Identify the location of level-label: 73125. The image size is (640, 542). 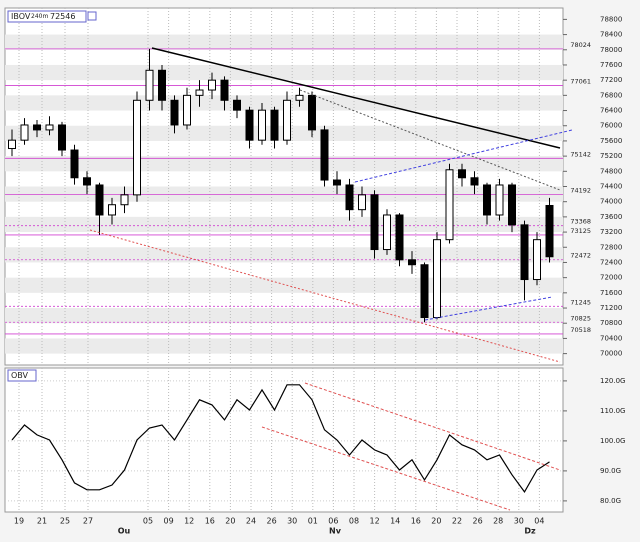
(580, 231).